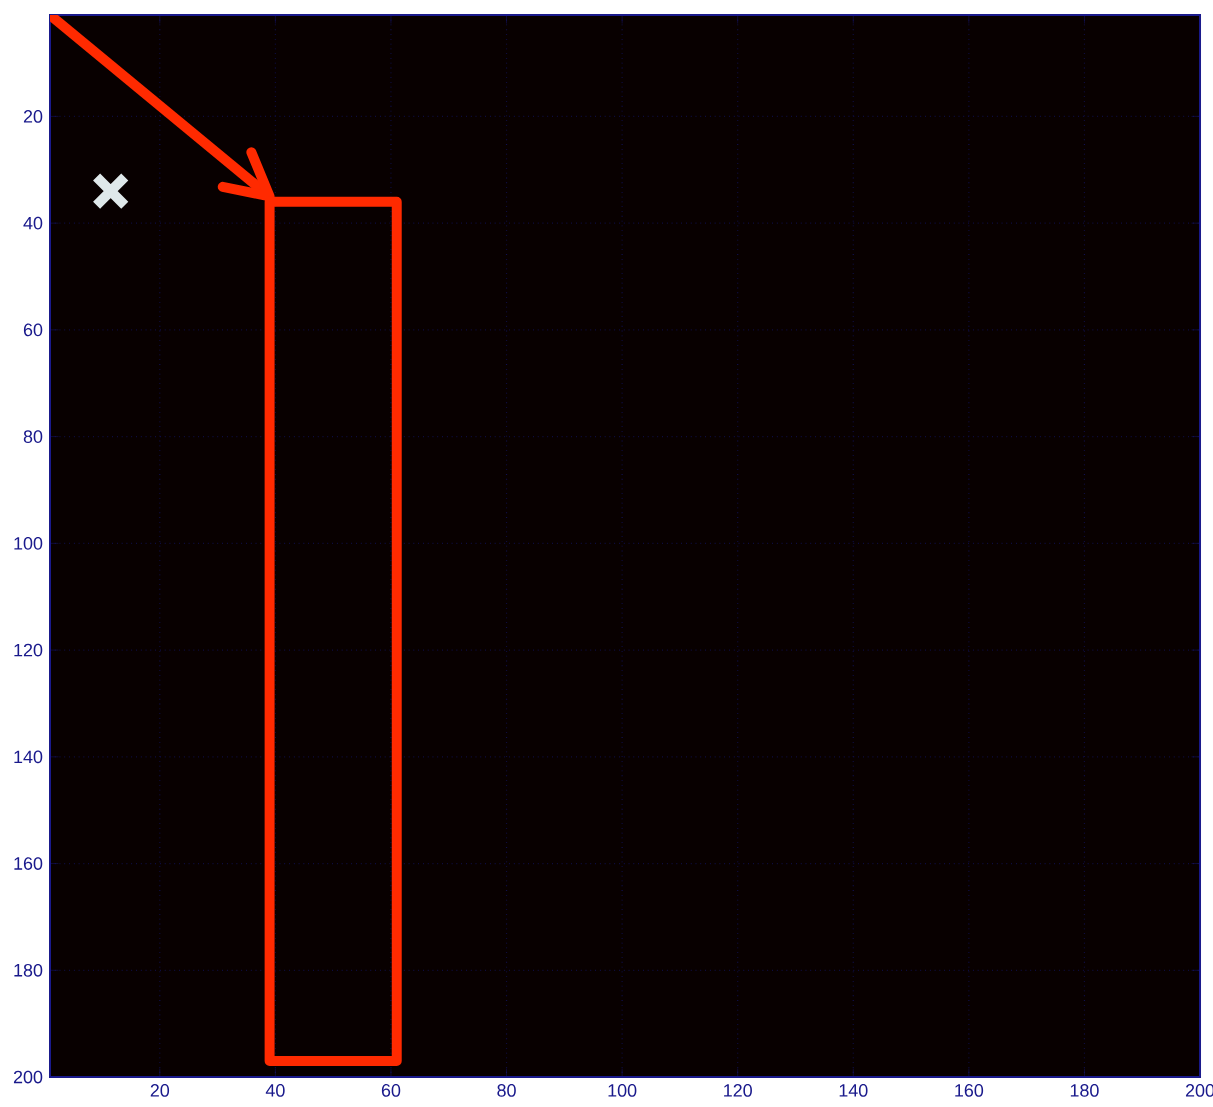  I want to click on y-tick-label: 140, so click(28, 757).